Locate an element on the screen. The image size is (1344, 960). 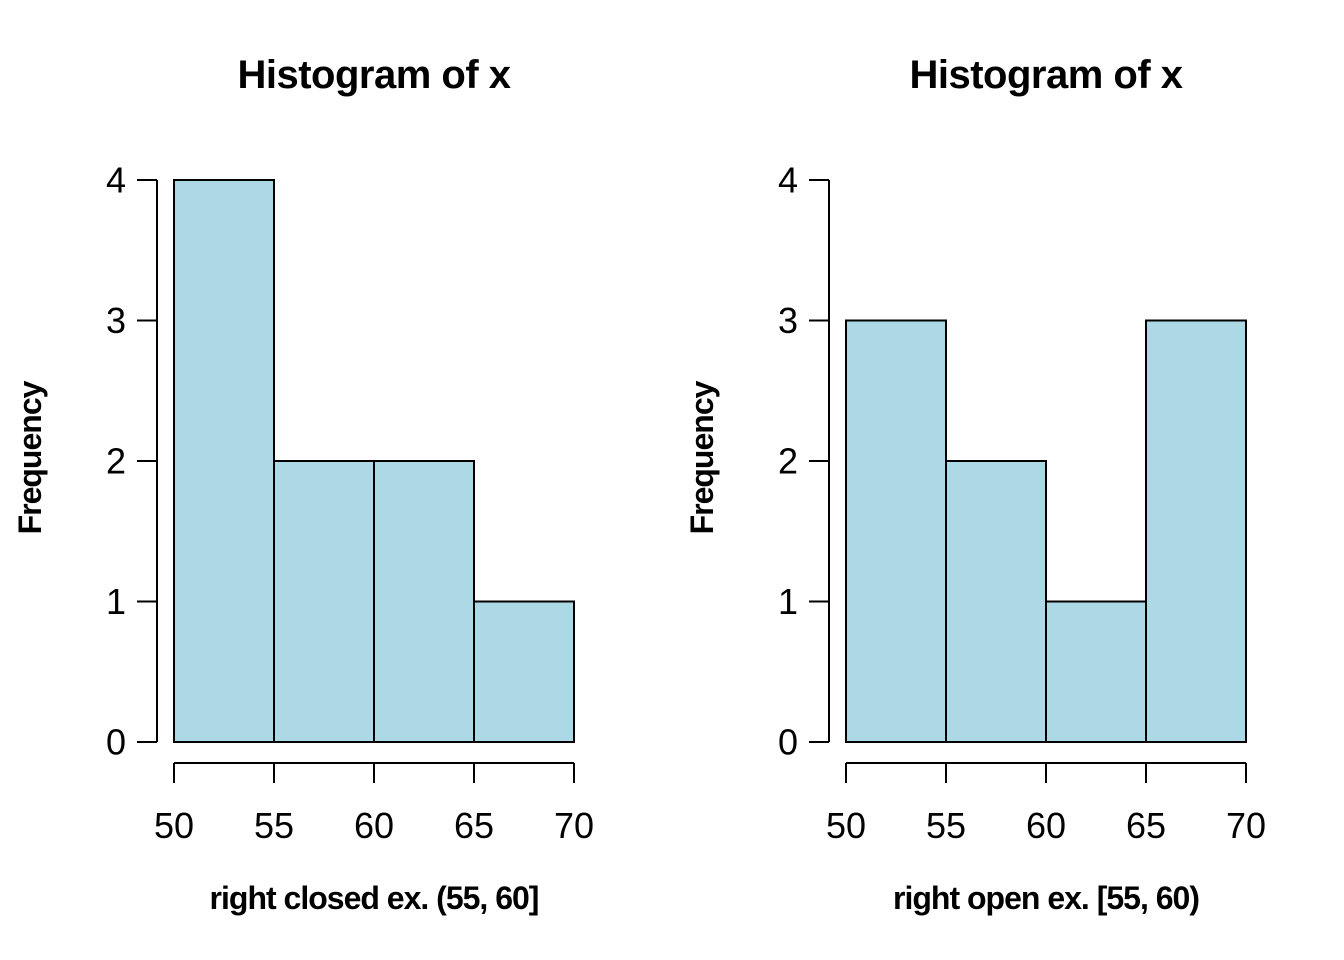
x-axis-title: right closed ex. (55, 60] is located at coordinates (374, 898).